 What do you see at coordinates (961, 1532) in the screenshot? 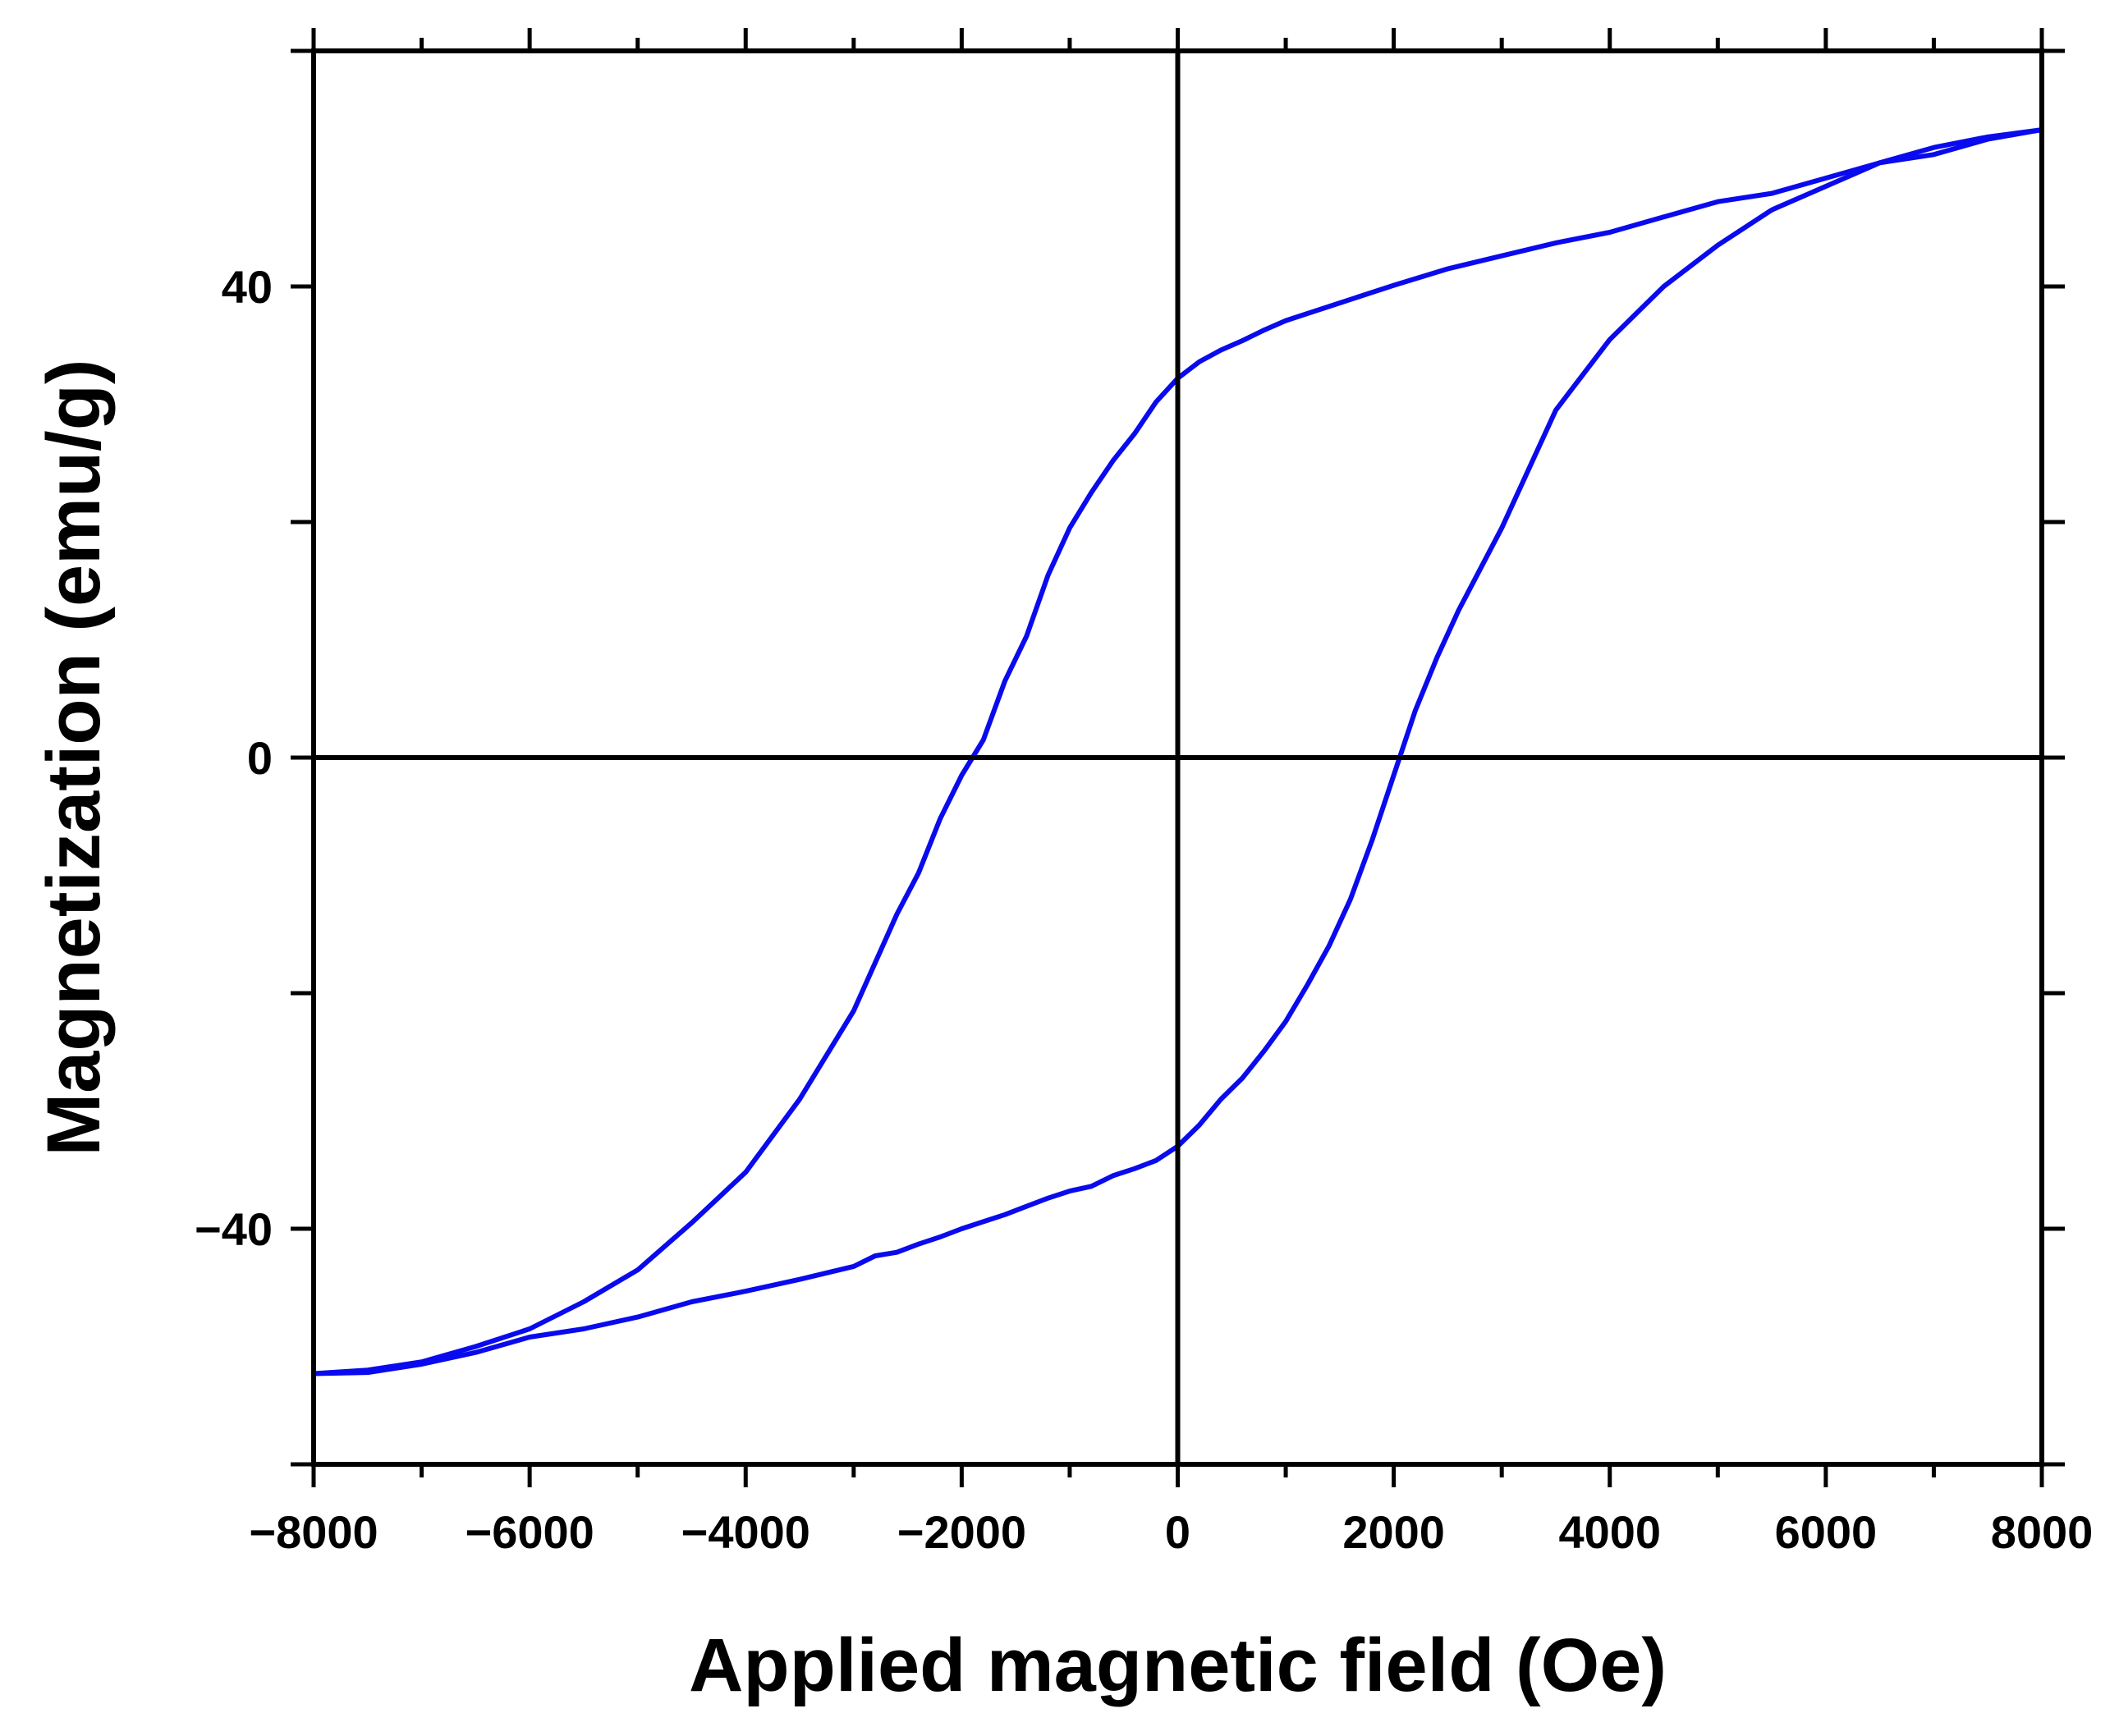
I see `x-tick-label: −2000` at bounding box center [961, 1532].